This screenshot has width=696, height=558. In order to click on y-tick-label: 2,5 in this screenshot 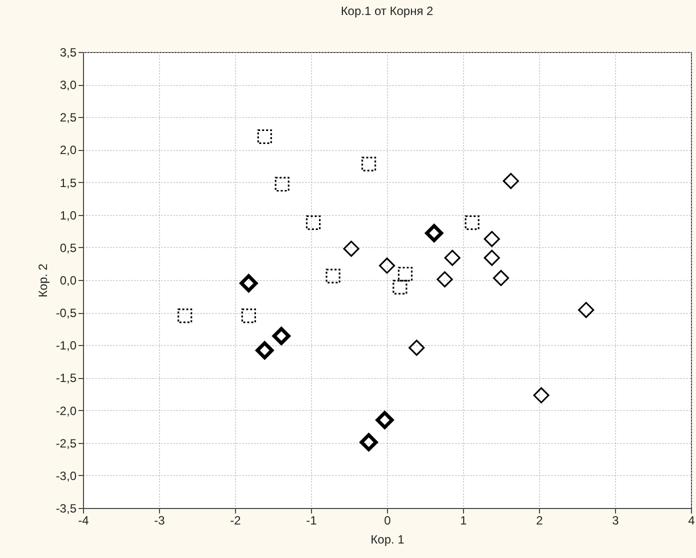, I will do `click(68, 117)`.